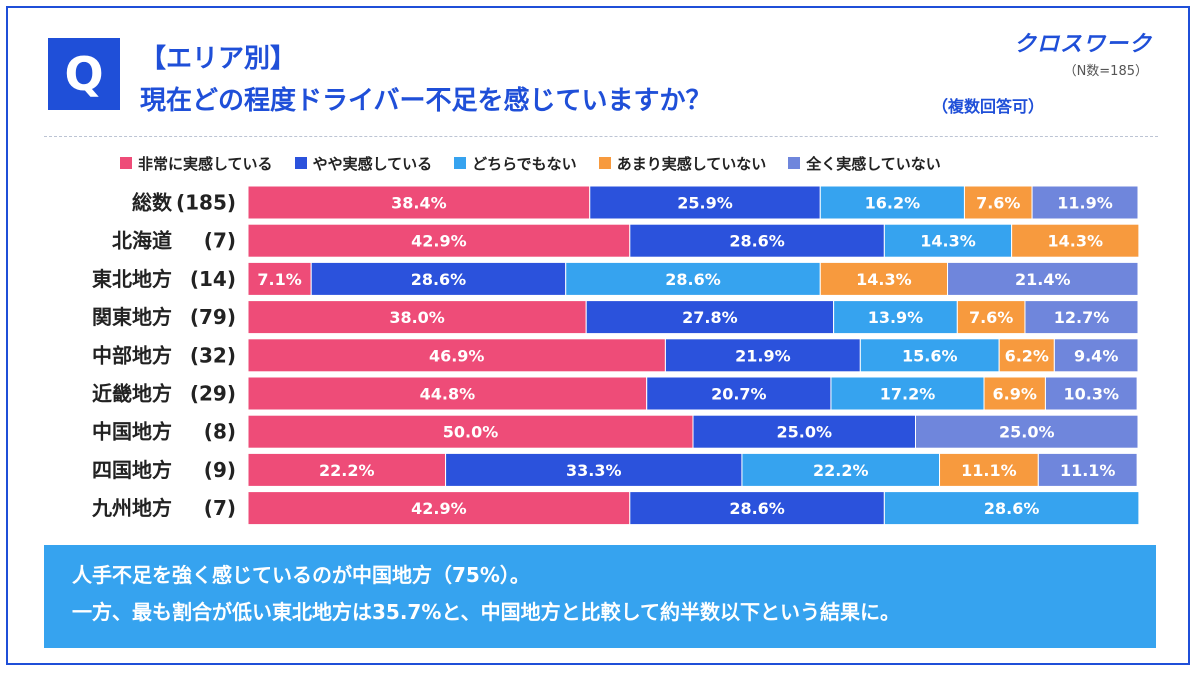 This screenshot has height=675, width=1200. What do you see at coordinates (1082, 44) in the screenshot?
I see `brand-logo: クロスワーク` at bounding box center [1082, 44].